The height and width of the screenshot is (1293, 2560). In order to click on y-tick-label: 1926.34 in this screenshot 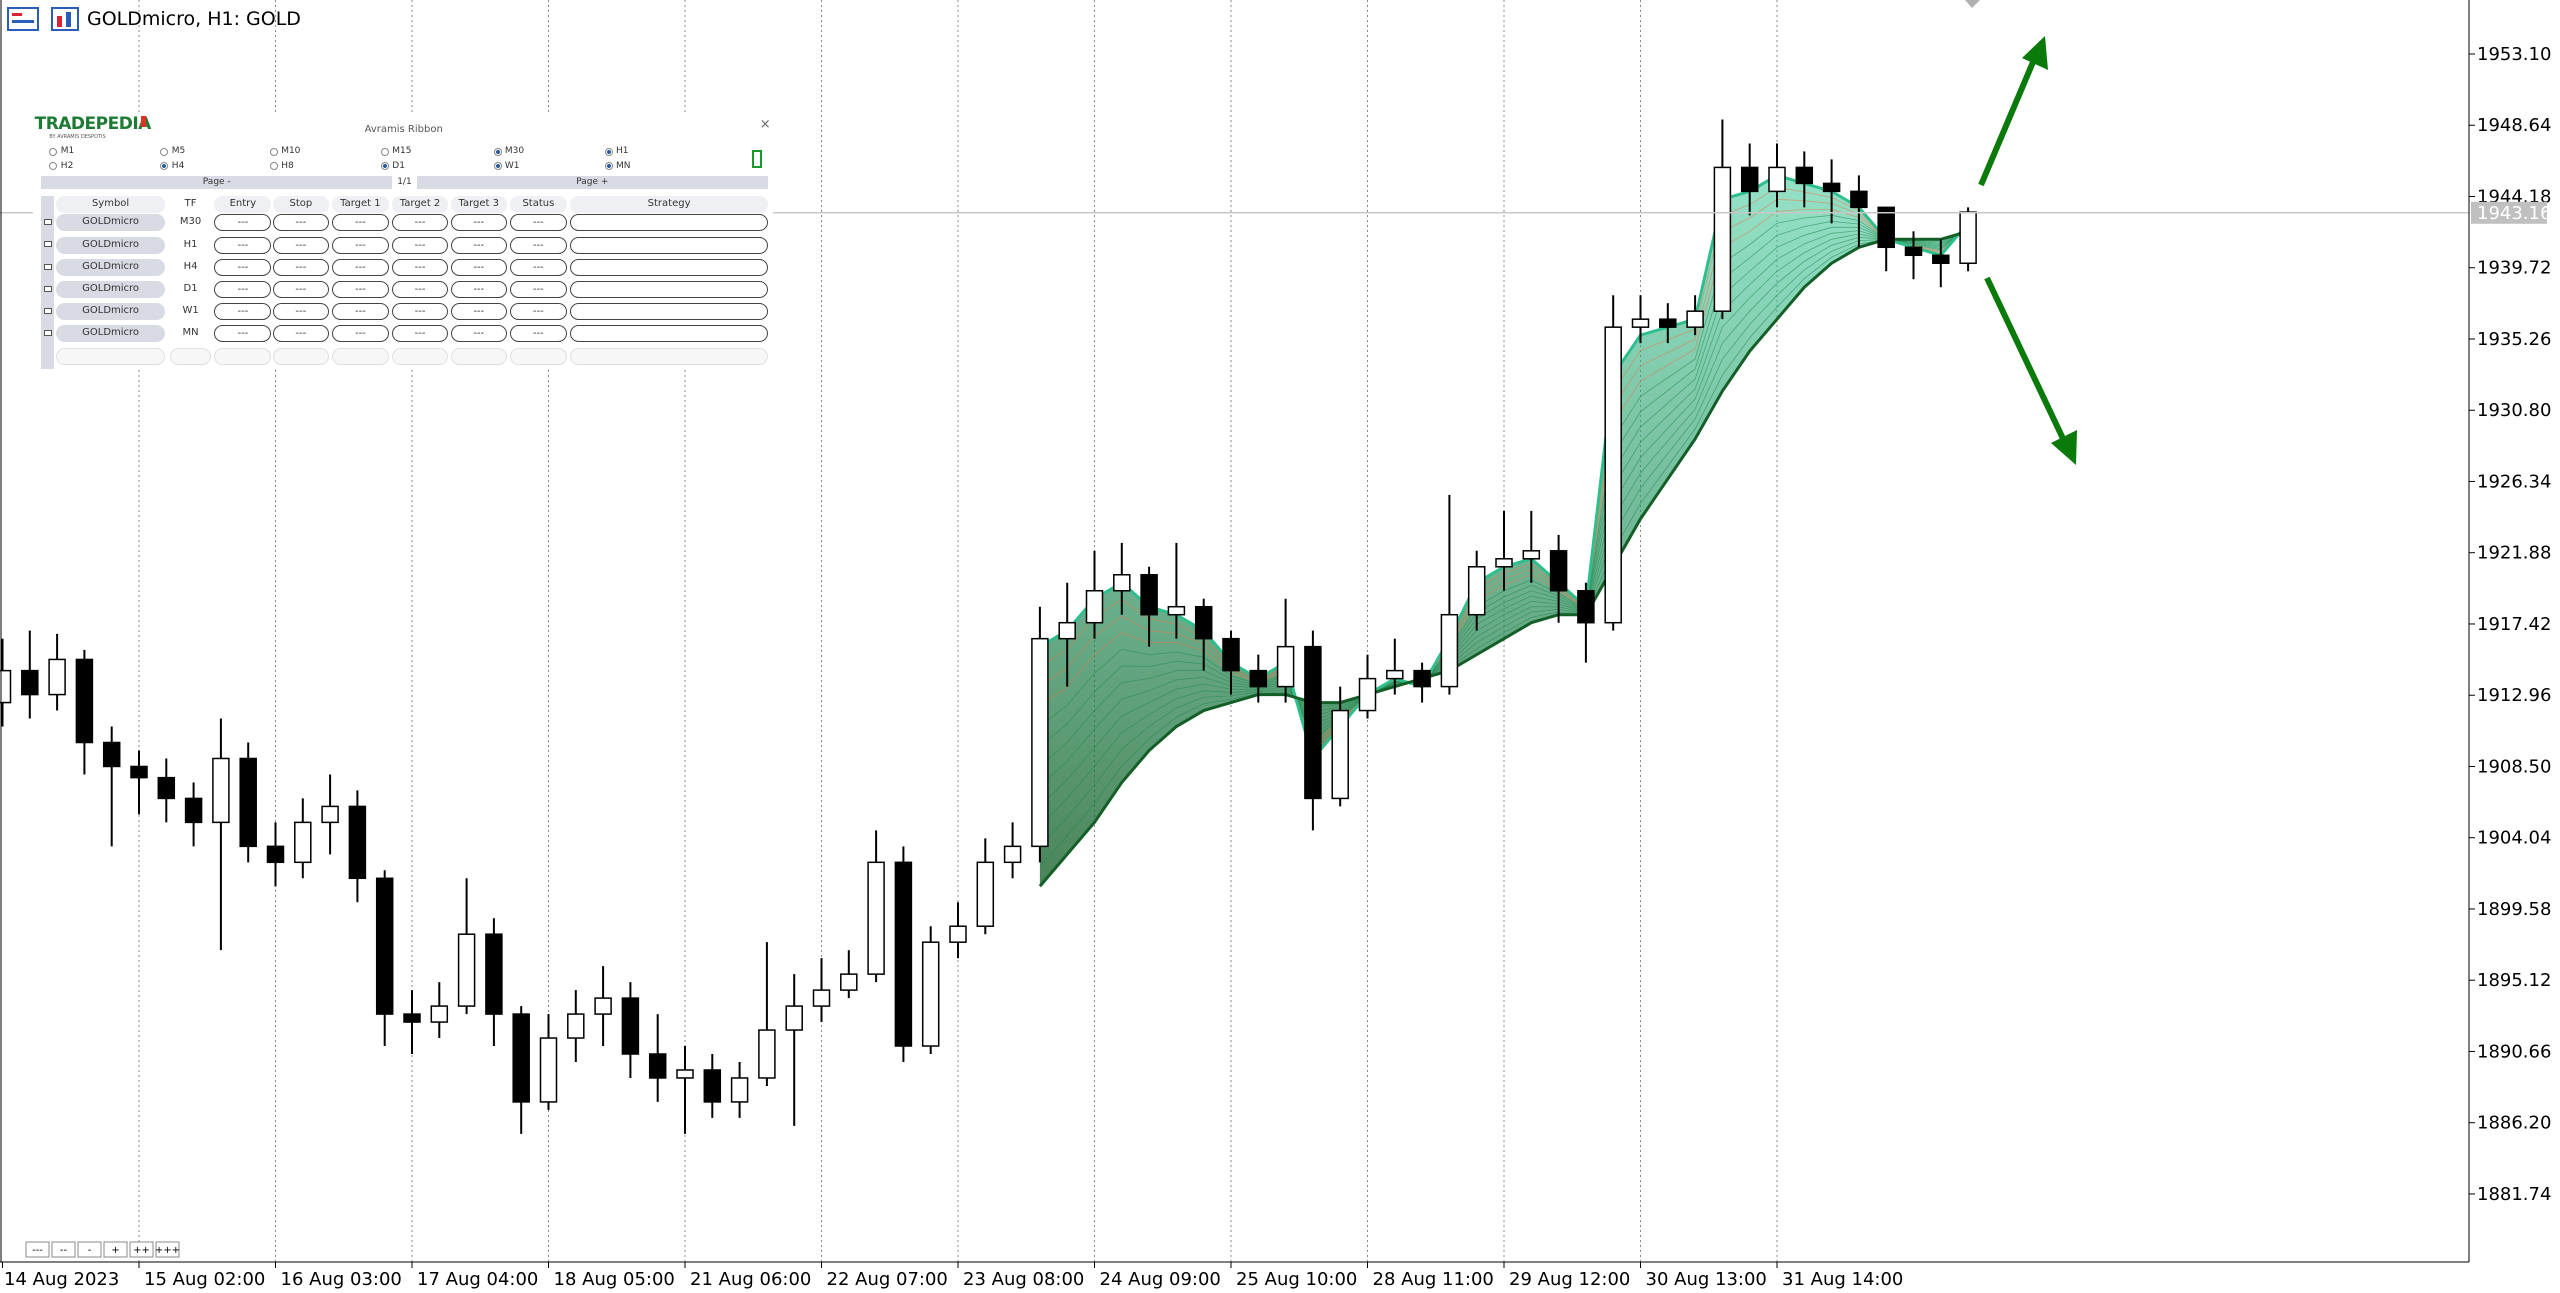, I will do `click(2514, 481)`.